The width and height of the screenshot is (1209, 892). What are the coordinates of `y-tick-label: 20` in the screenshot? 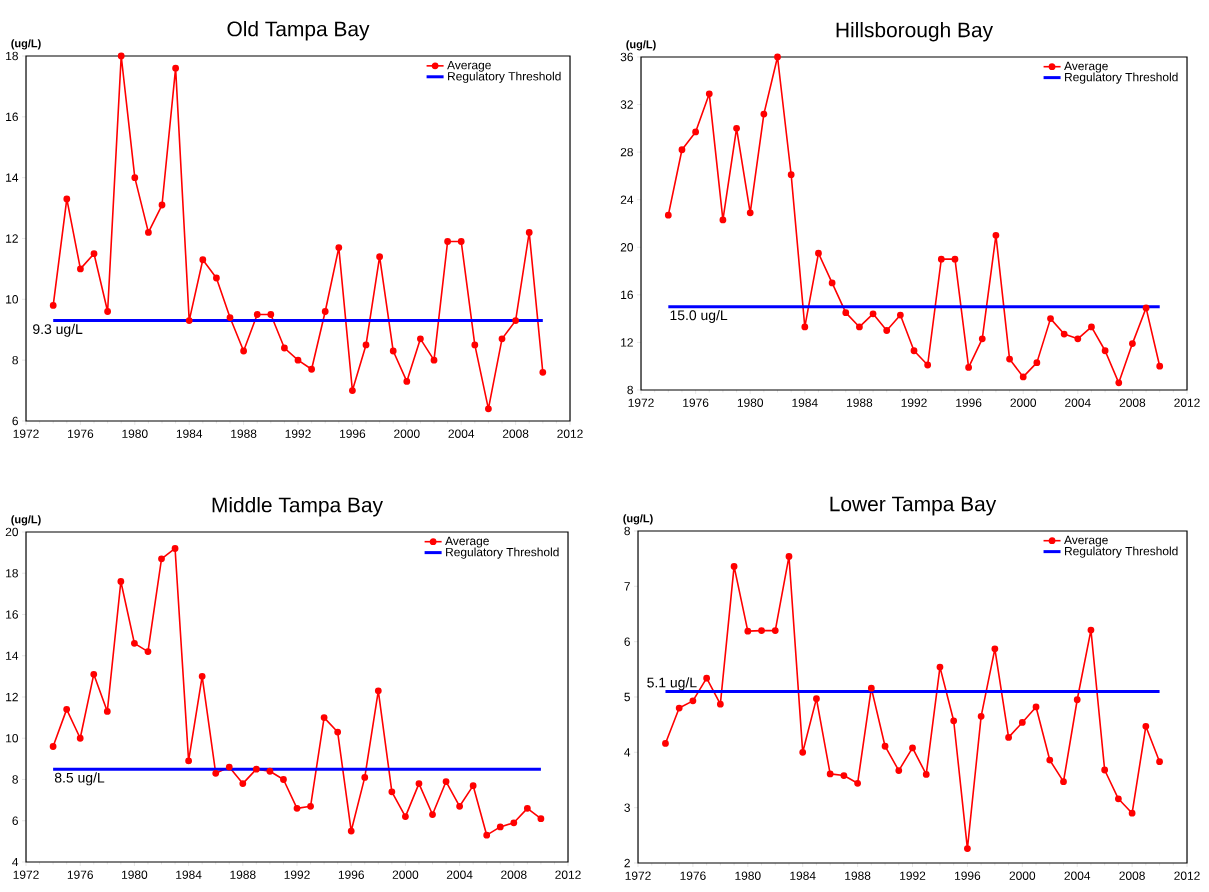 It's located at (627, 247).